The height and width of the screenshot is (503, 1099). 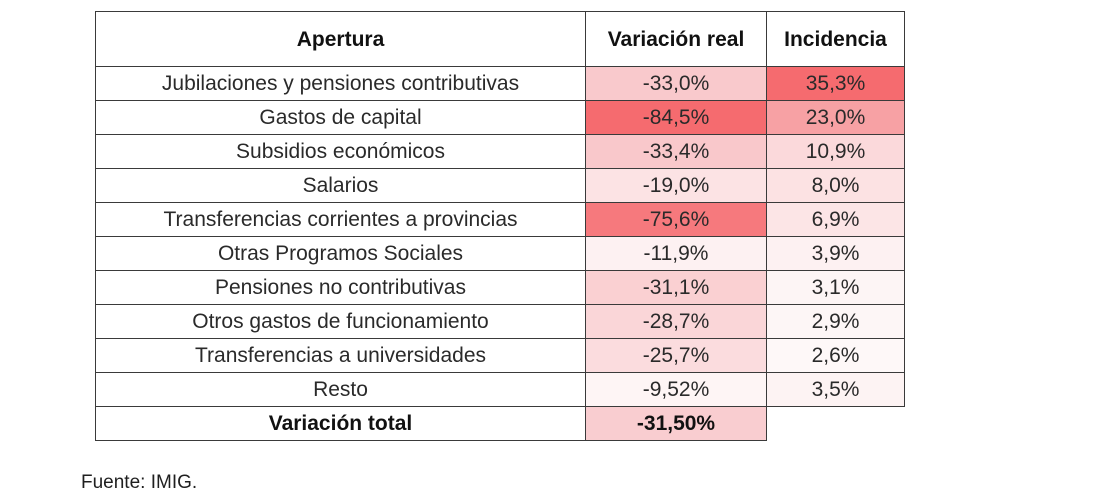 What do you see at coordinates (340, 117) in the screenshot?
I see `row-label: Gastos de capital` at bounding box center [340, 117].